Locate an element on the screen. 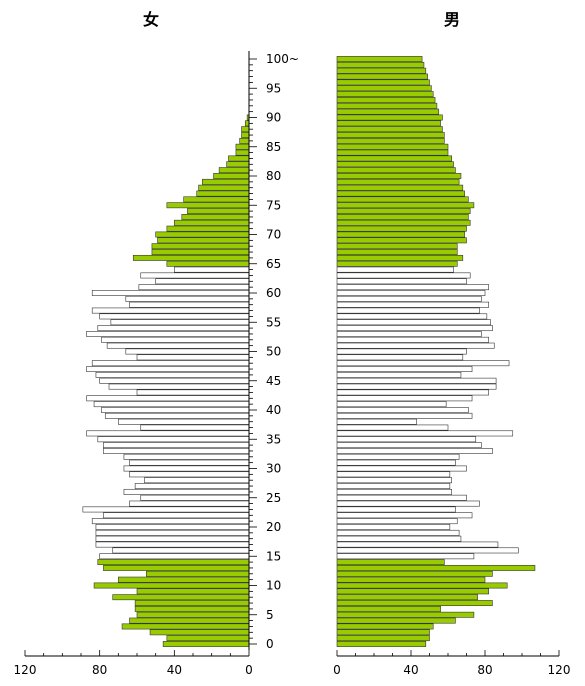 The image size is (585, 686). male-tick-label-40: 40 is located at coordinates (410, 670).